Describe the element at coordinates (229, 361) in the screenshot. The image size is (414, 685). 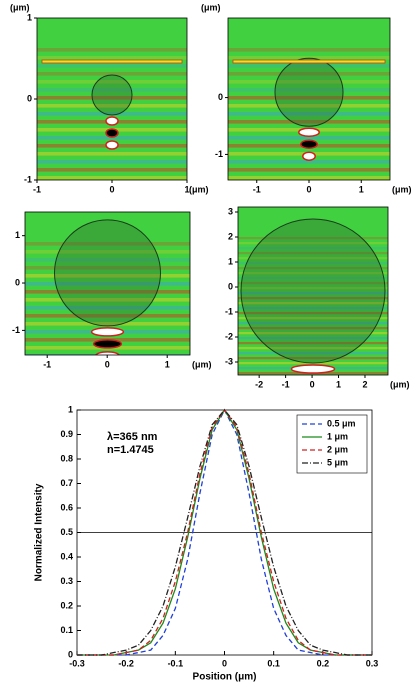
I see `y-tick-label: -3` at that location.